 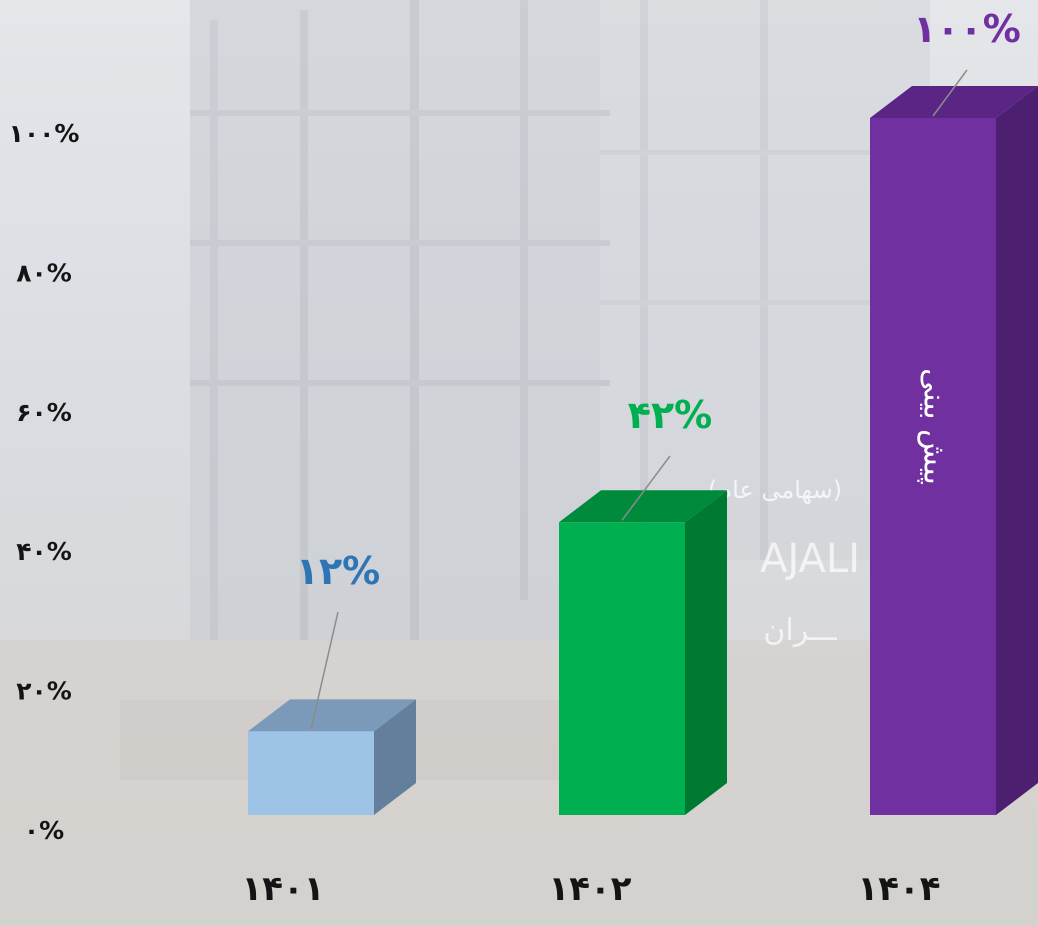 What do you see at coordinates (670, 415) in the screenshot?
I see `data-label: ۴۲%` at bounding box center [670, 415].